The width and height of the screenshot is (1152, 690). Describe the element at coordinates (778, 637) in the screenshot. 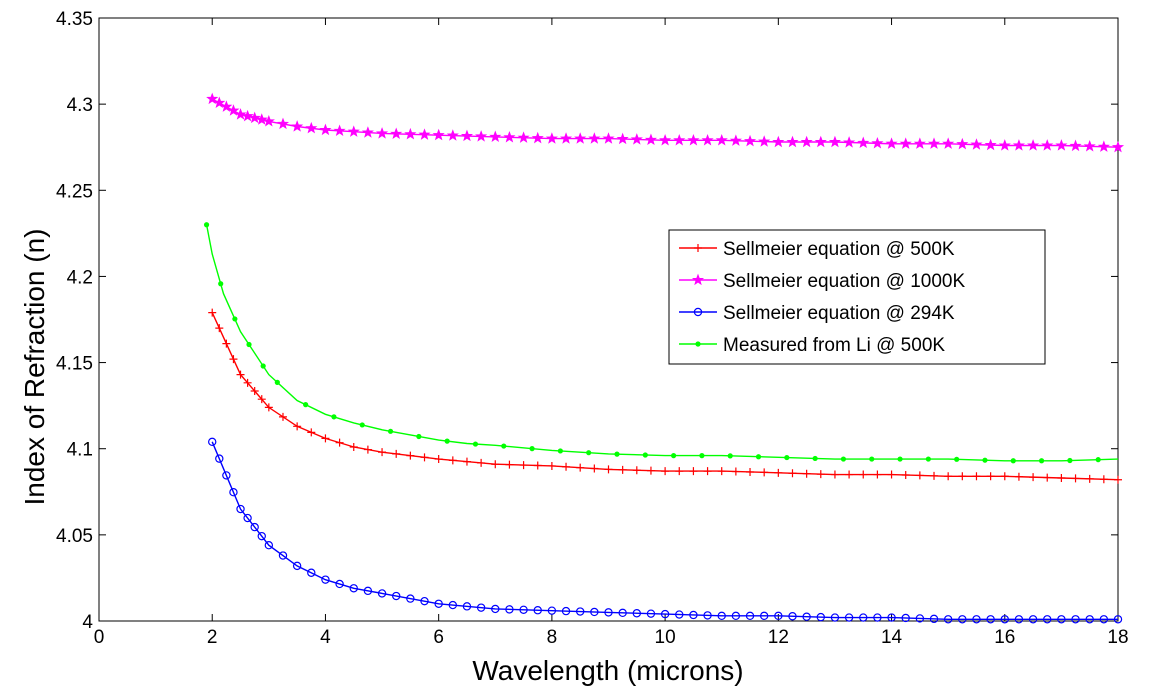

I see `x-tick-label: 12` at that location.